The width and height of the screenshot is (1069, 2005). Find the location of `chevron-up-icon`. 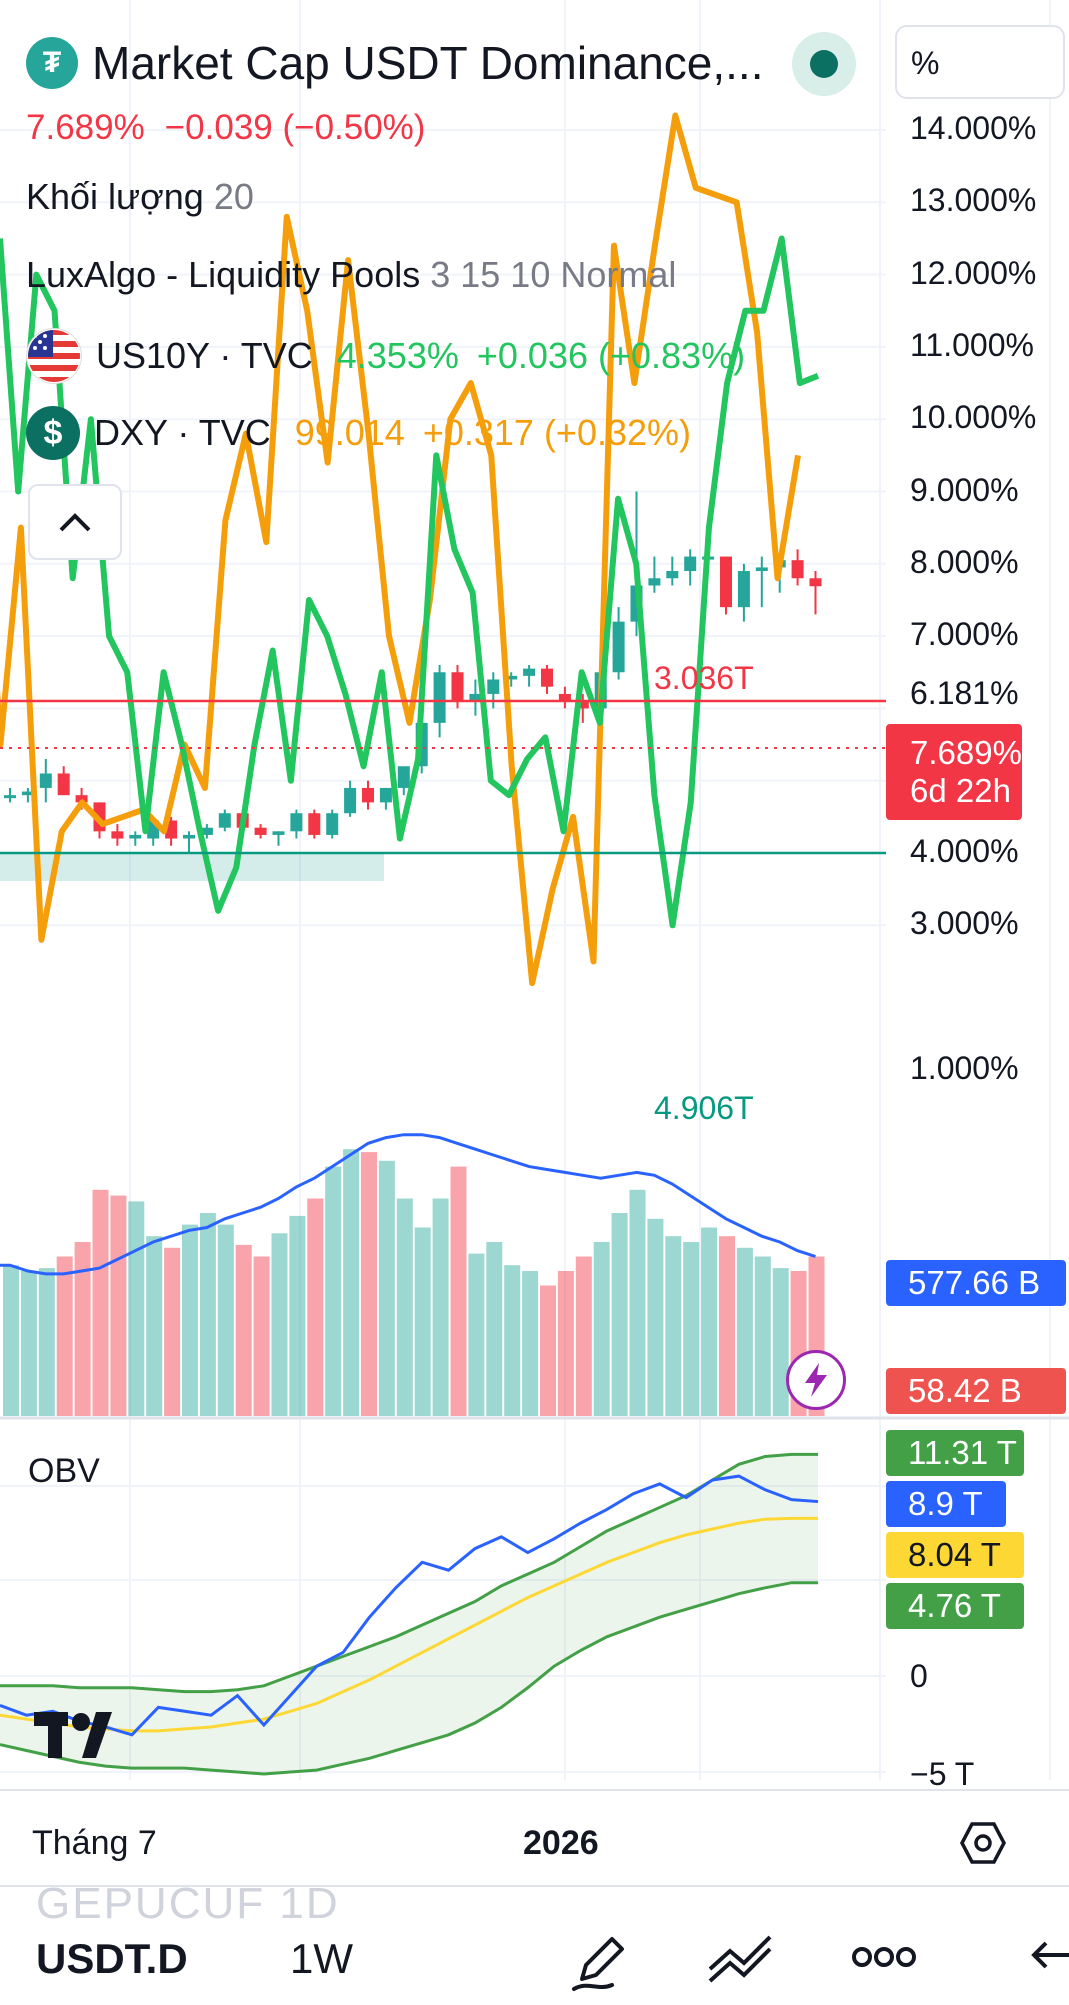

chevron-up-icon is located at coordinates (75, 522).